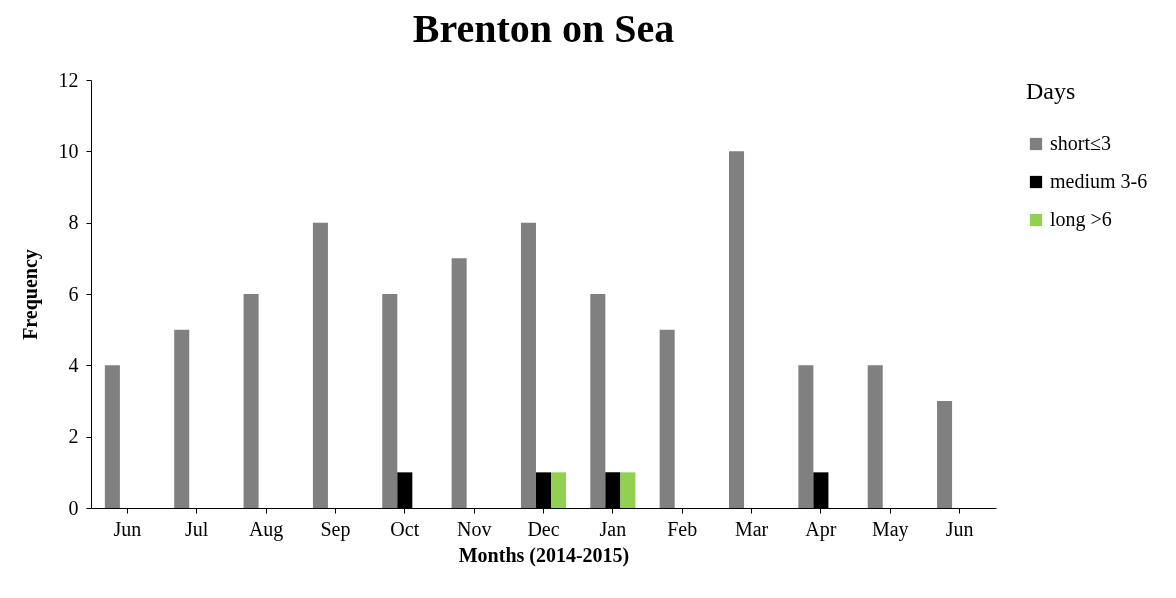 The width and height of the screenshot is (1176, 598). I want to click on y-axis-title: Frequency, so click(30, 294).